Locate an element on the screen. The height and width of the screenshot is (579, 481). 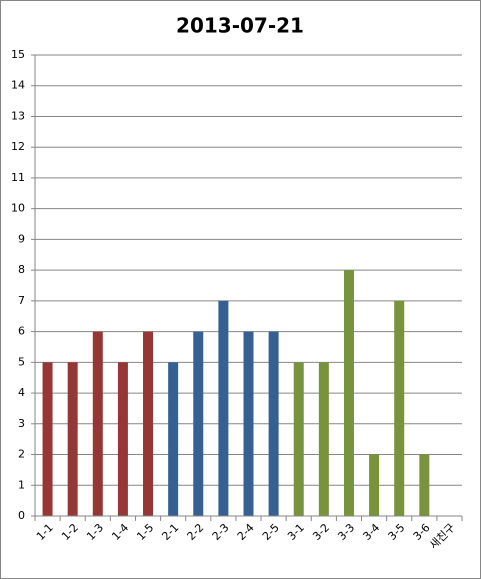
y-tick-label: 2 is located at coordinates (21, 454).